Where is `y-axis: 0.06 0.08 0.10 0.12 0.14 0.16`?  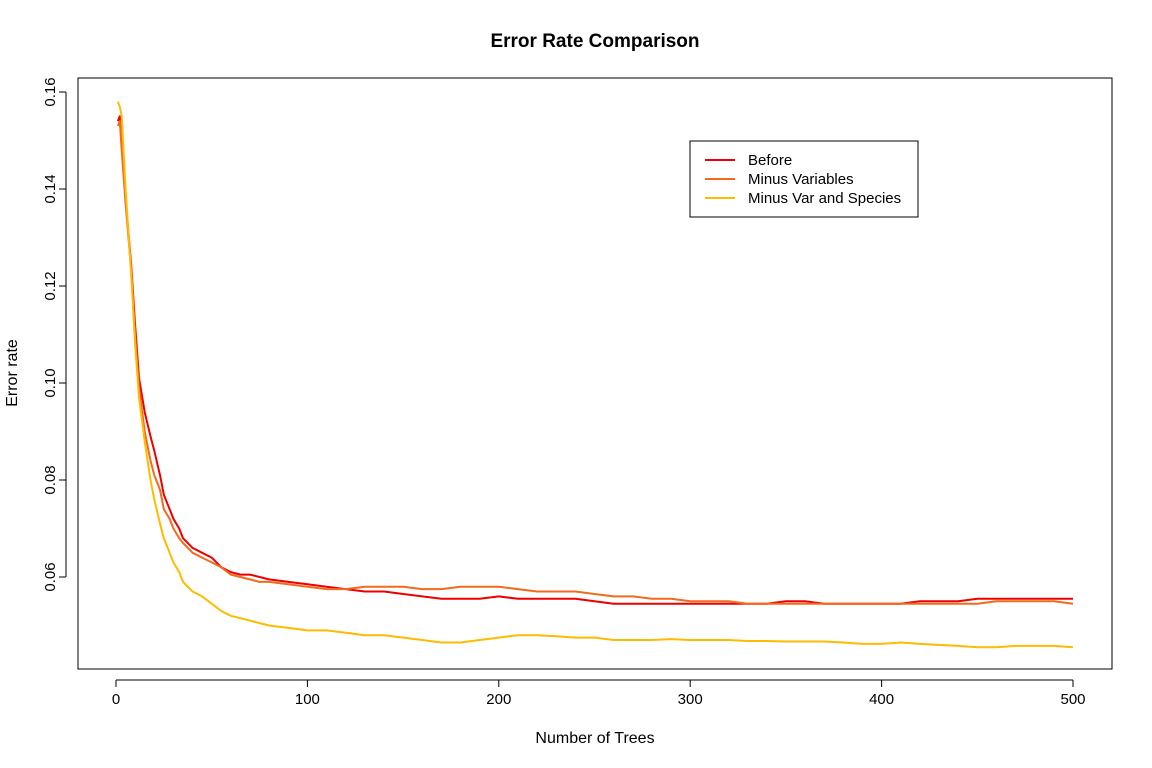 y-axis: 0.06 0.08 0.10 0.12 0.14 0.16 is located at coordinates (54, 334).